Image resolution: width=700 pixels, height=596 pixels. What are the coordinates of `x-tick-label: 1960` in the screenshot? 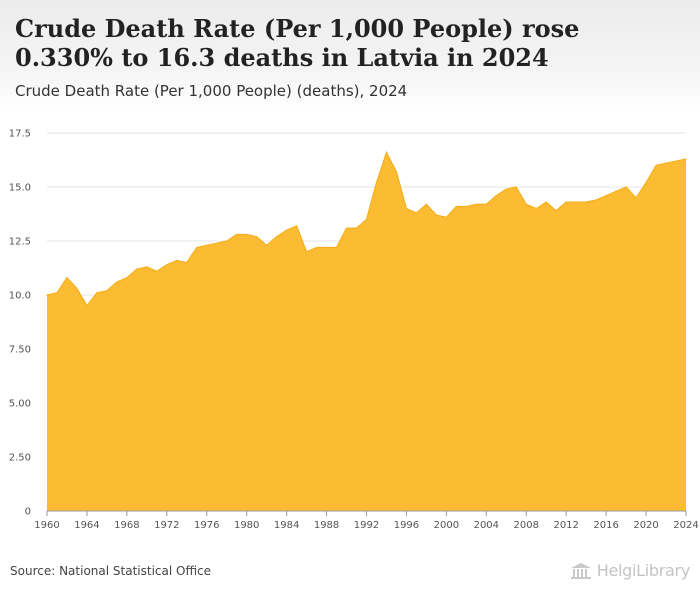 It's located at (46, 525).